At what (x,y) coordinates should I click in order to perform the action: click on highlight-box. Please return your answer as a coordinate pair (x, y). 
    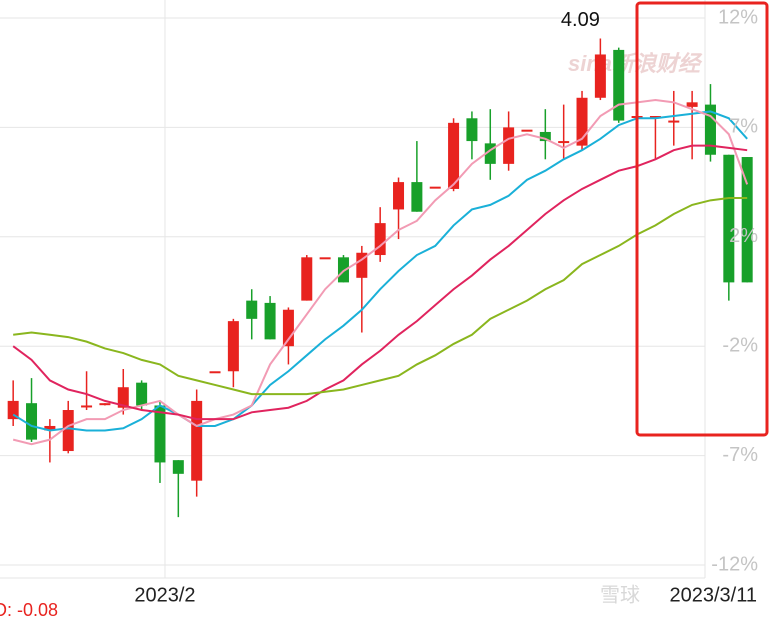
    Looking at the image, I should click on (702, 219).